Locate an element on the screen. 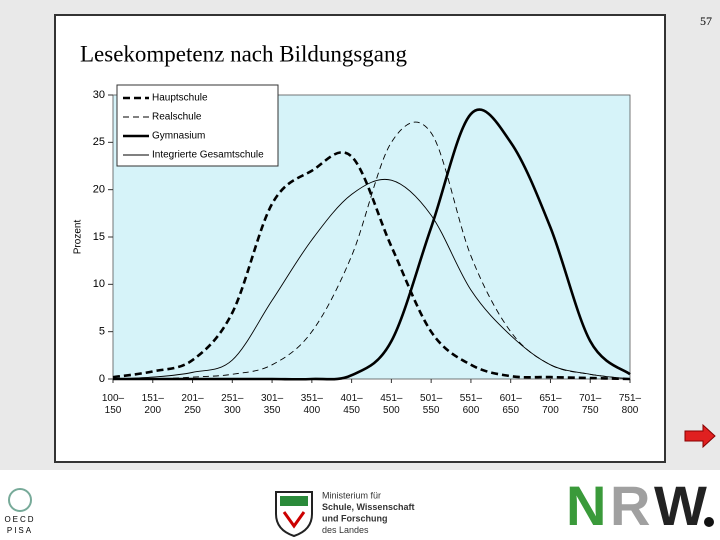  y-tick-label: 5 is located at coordinates (102, 332).